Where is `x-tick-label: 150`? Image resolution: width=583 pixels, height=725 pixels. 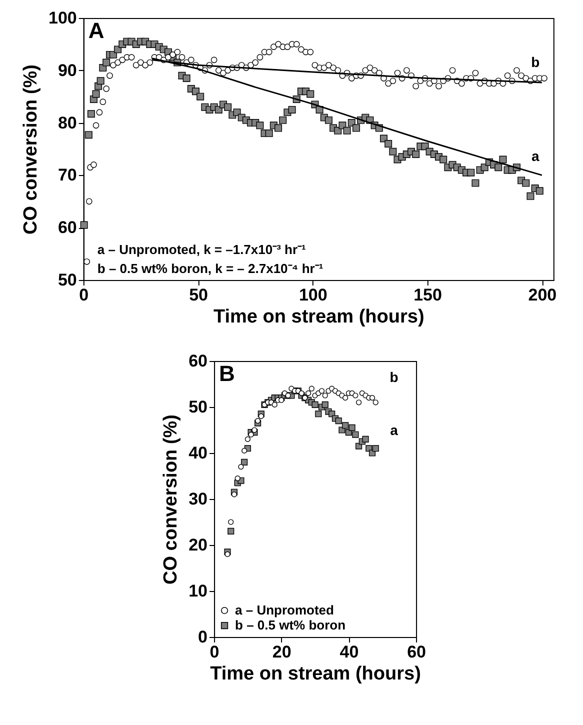 x-tick-label: 150 is located at coordinates (428, 295).